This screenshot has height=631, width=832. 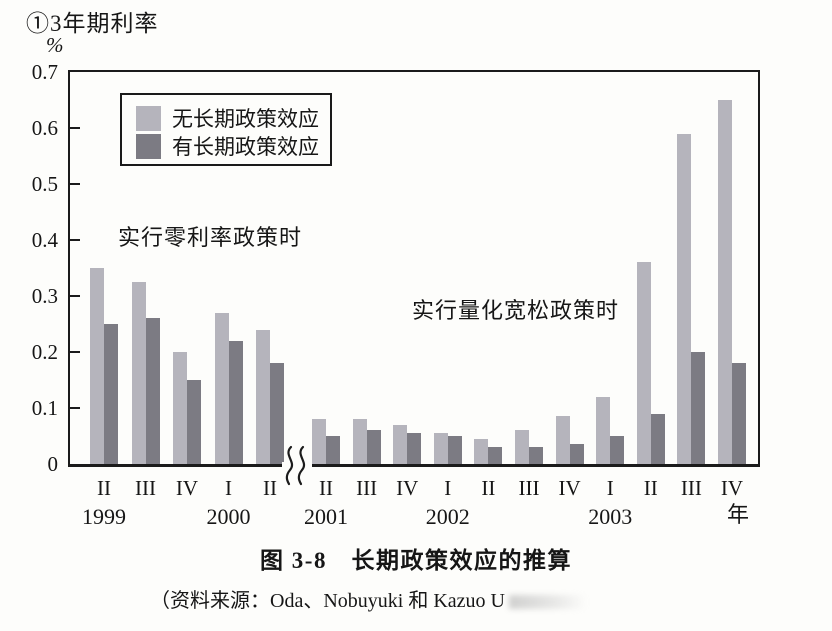 I want to click on year-label: 2002, so click(x=447, y=516).